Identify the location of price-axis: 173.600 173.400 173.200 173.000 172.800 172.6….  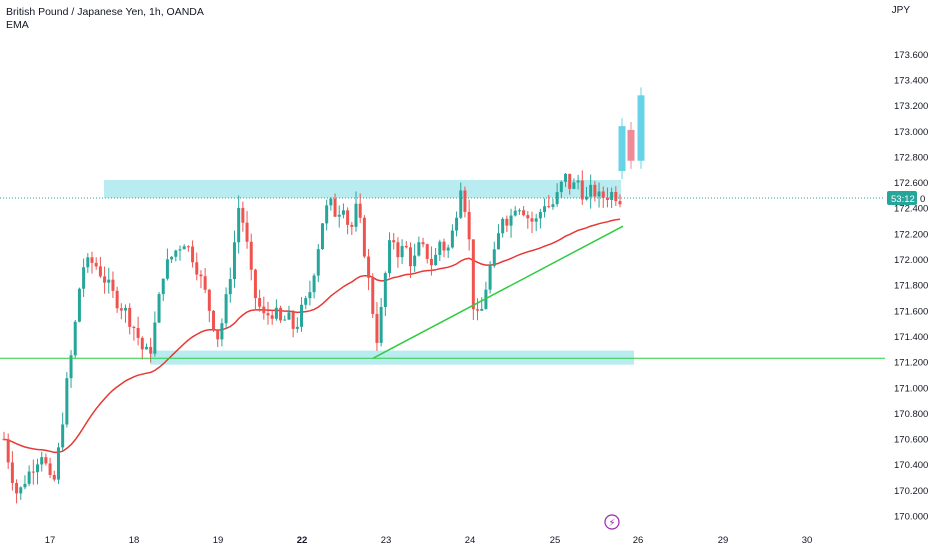
(907, 286).